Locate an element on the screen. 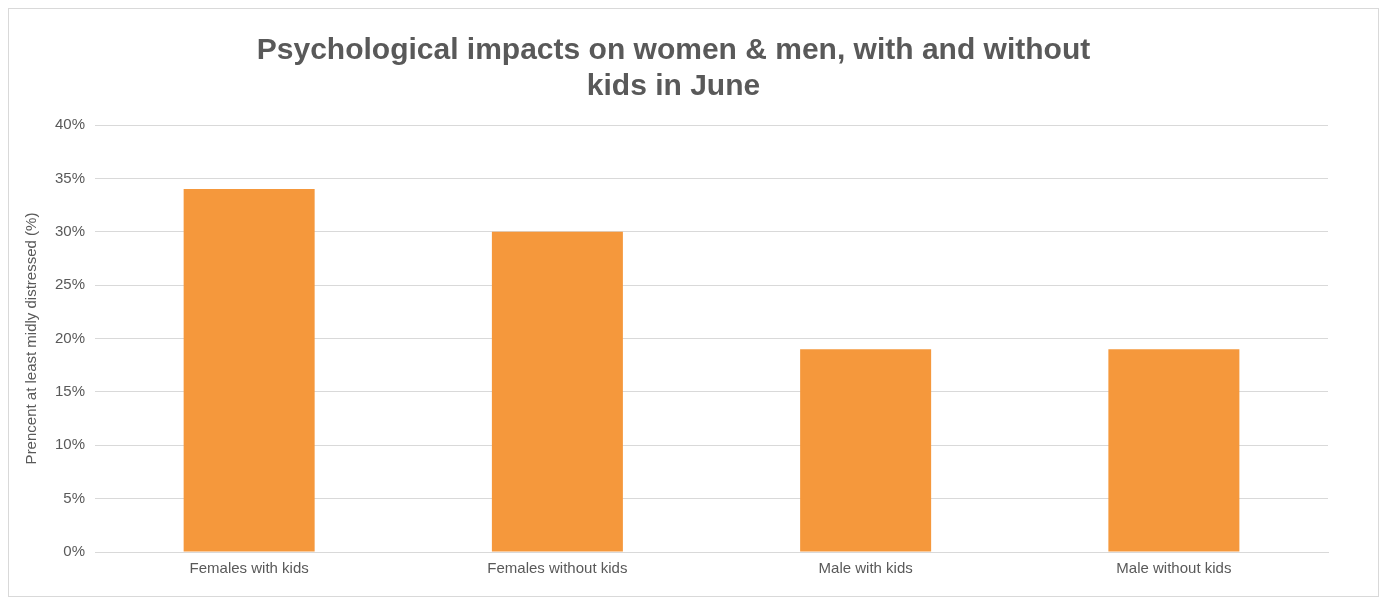  chart-title: Psychological impacts on women & men, with and without kids in June is located at coordinates (673, 67).